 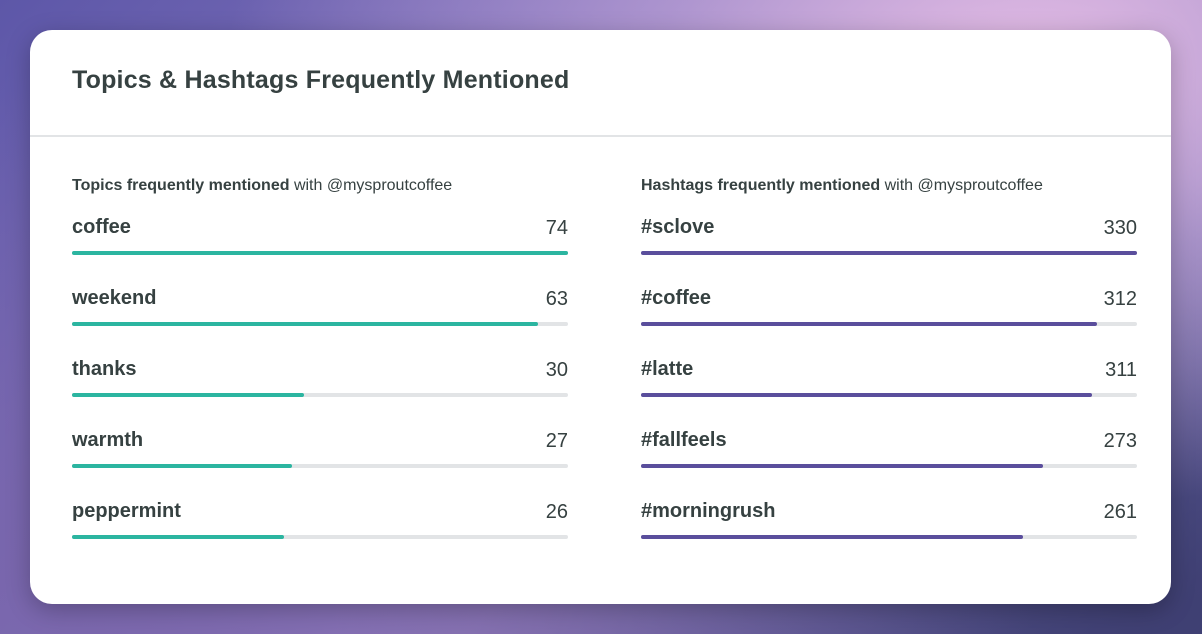 I want to click on topic-count: 30, so click(x=556, y=370).